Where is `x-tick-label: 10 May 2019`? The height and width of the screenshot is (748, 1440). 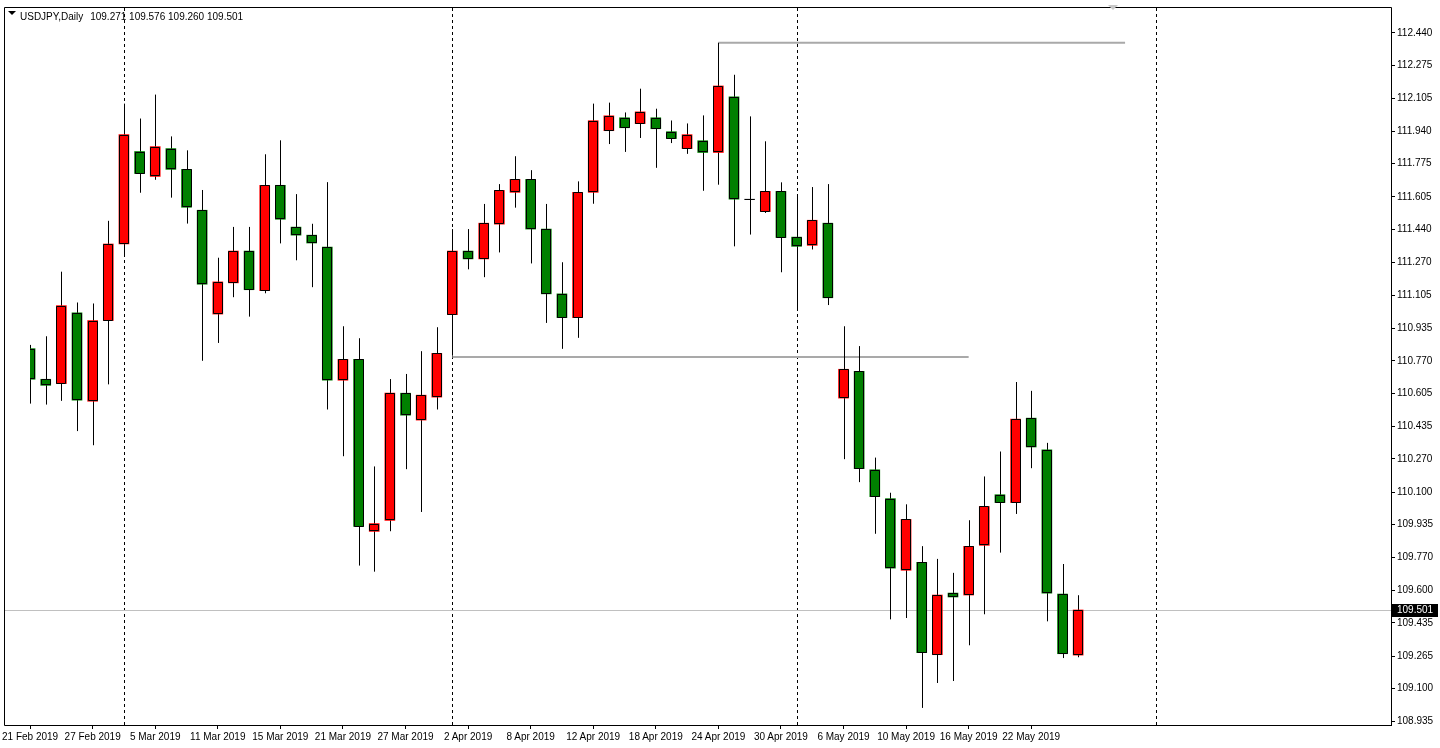 x-tick-label: 10 May 2019 is located at coordinates (906, 736).